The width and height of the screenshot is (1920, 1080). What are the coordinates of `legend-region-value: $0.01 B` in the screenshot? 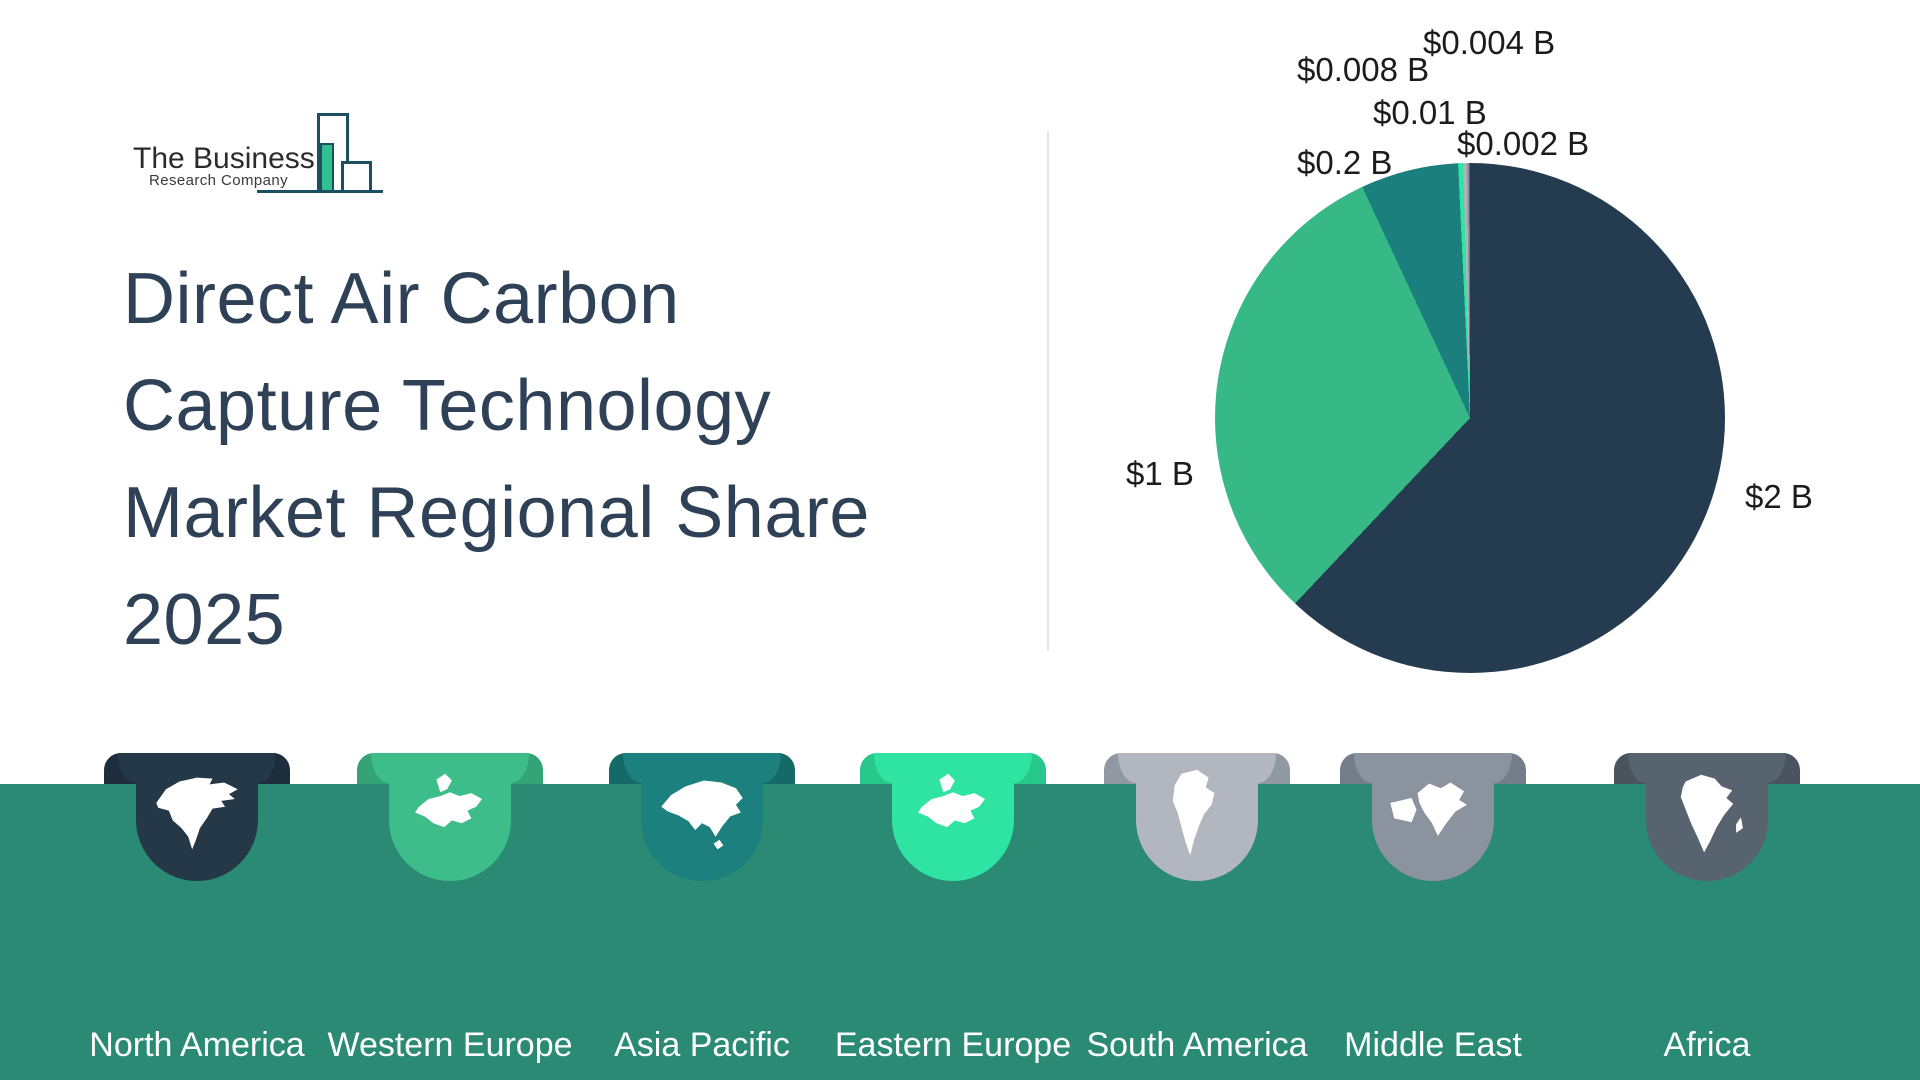 It's located at (953, 1078).